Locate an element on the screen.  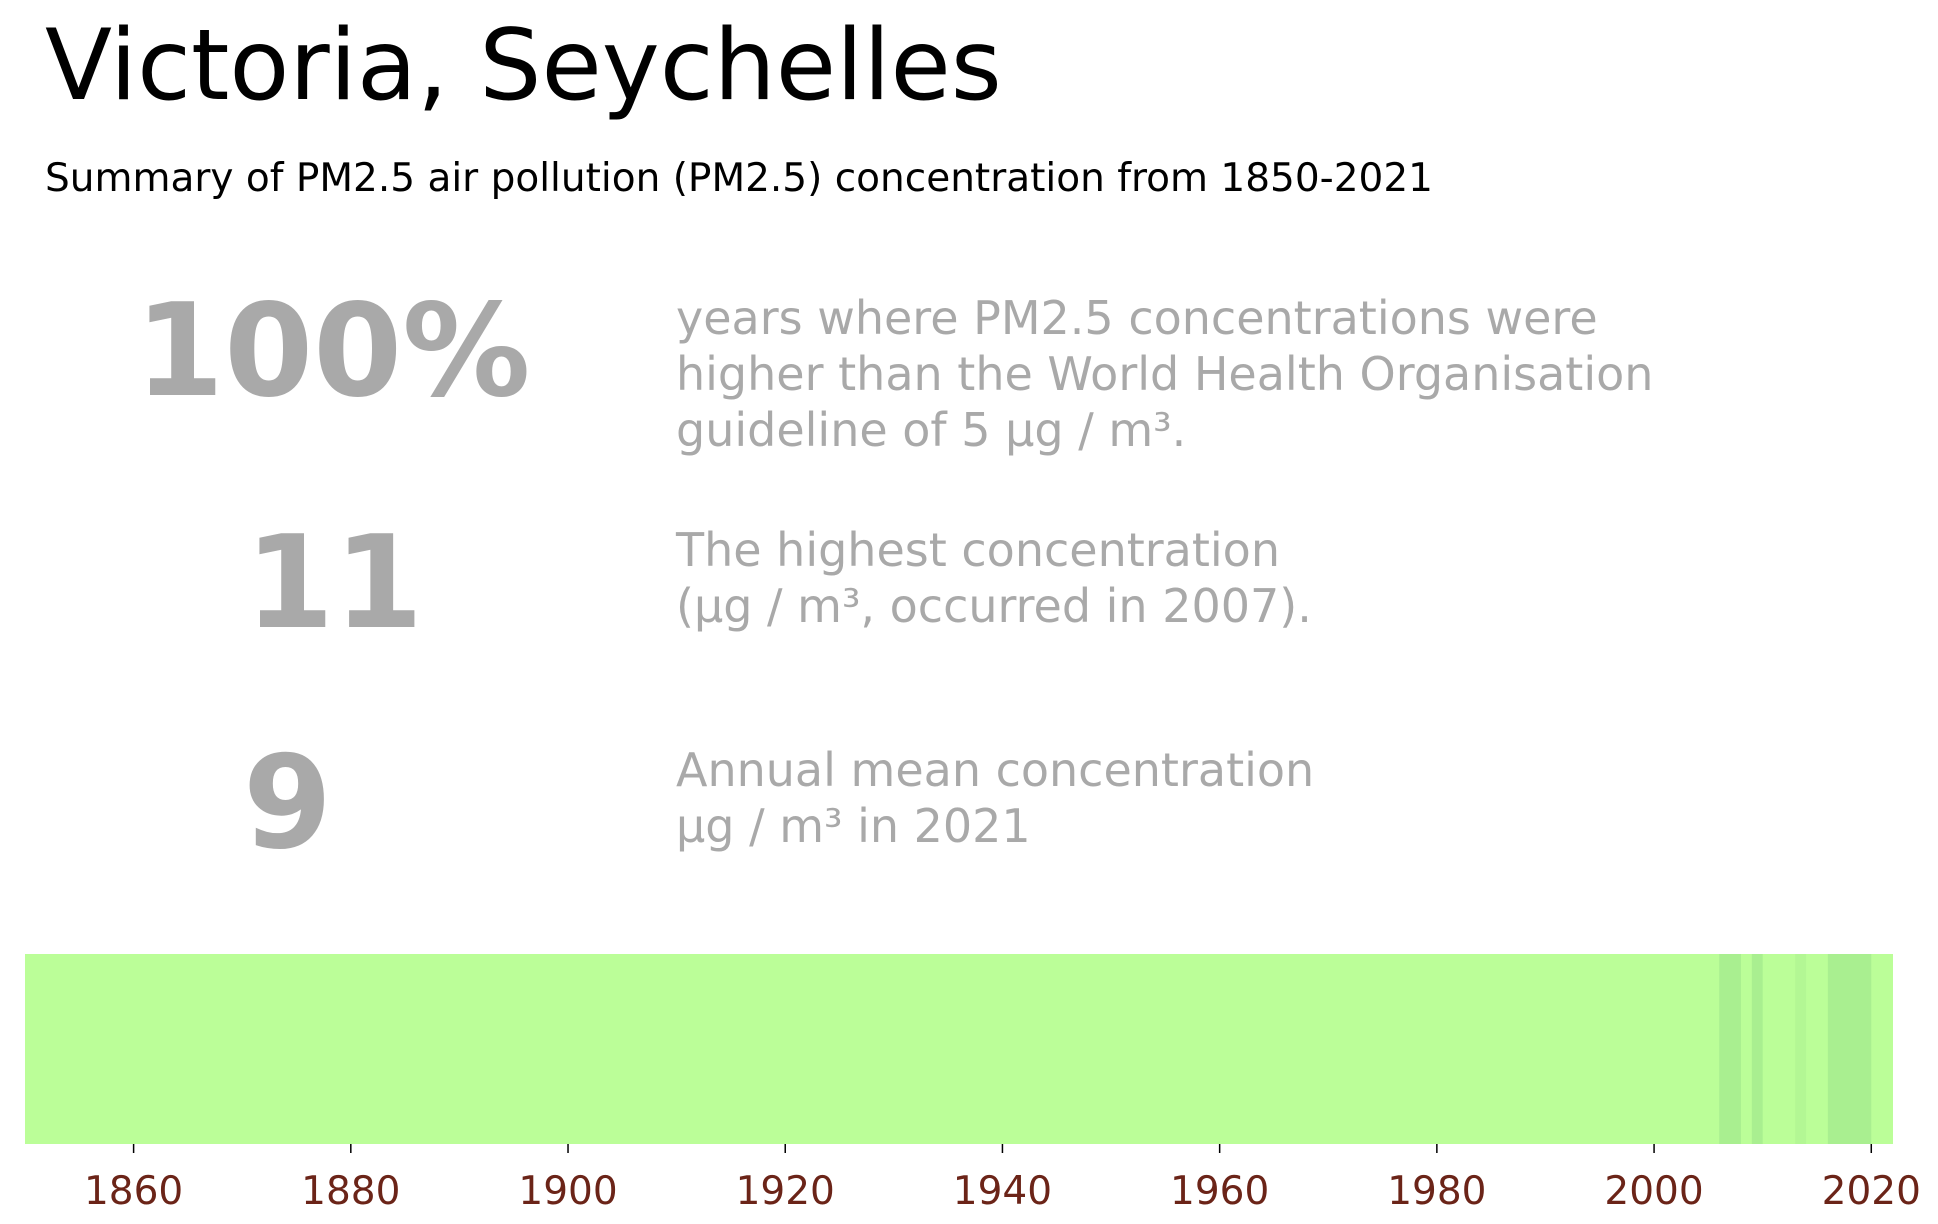
page-title: Victoria, Seychelles is located at coordinates (523, 66).